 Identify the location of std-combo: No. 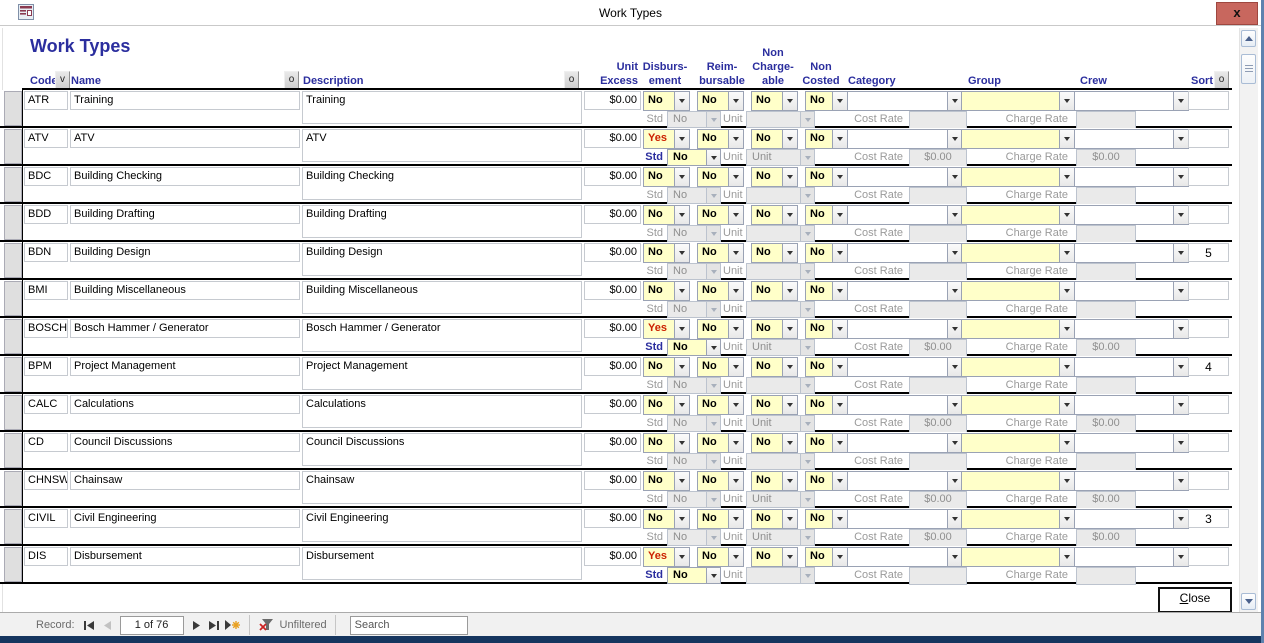
(694, 423).